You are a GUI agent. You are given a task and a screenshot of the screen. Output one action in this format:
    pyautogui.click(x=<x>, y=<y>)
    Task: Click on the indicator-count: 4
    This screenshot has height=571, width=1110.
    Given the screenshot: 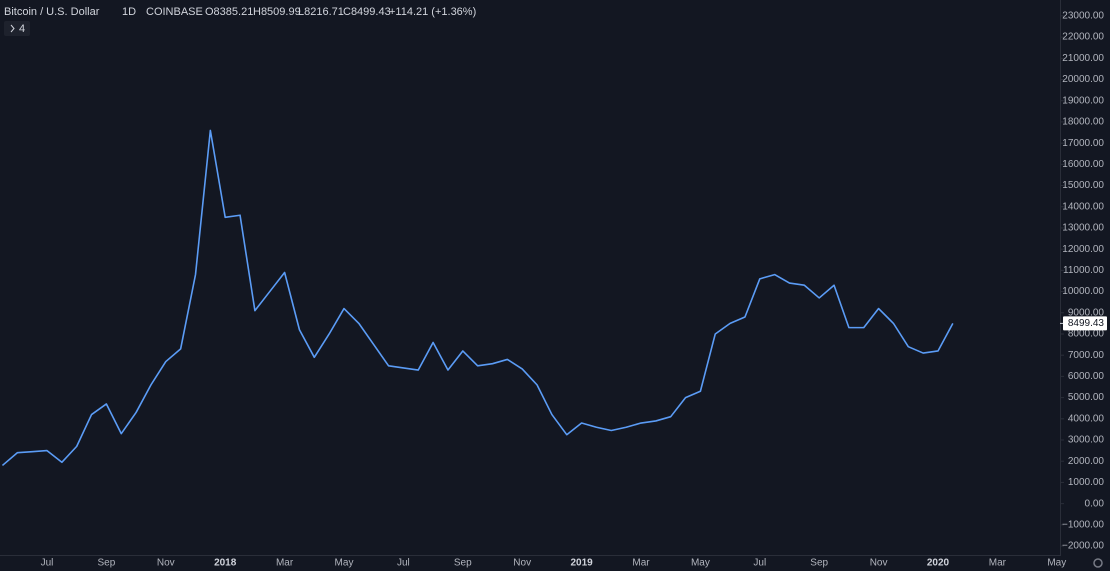 What is the action you would take?
    pyautogui.click(x=22, y=29)
    